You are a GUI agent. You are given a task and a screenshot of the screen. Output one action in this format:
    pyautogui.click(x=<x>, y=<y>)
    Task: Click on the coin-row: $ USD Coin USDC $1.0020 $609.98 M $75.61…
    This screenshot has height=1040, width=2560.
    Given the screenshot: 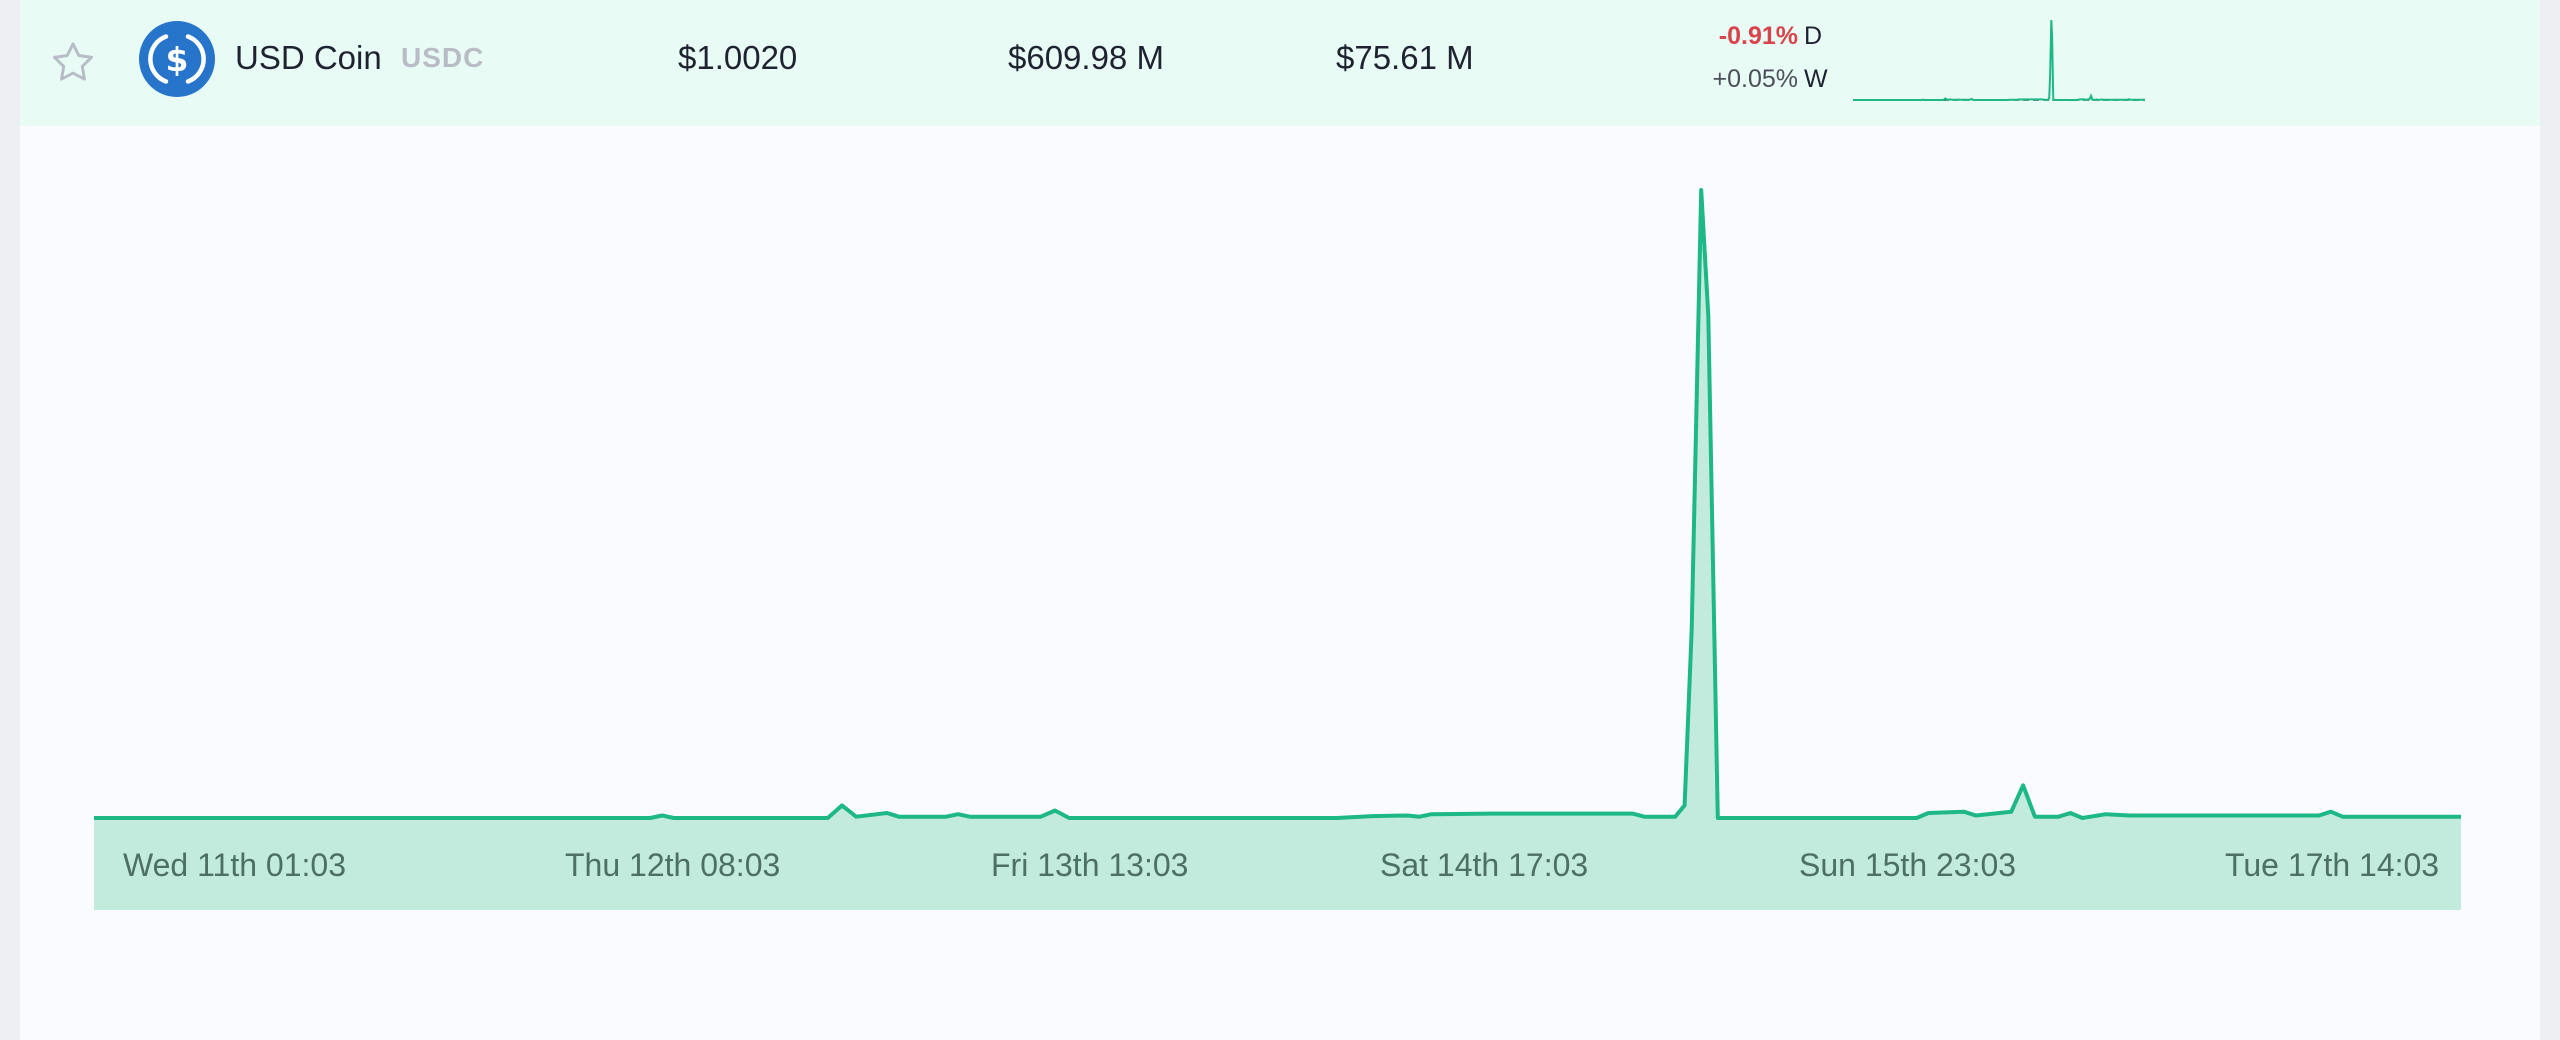 What is the action you would take?
    pyautogui.click(x=1280, y=63)
    